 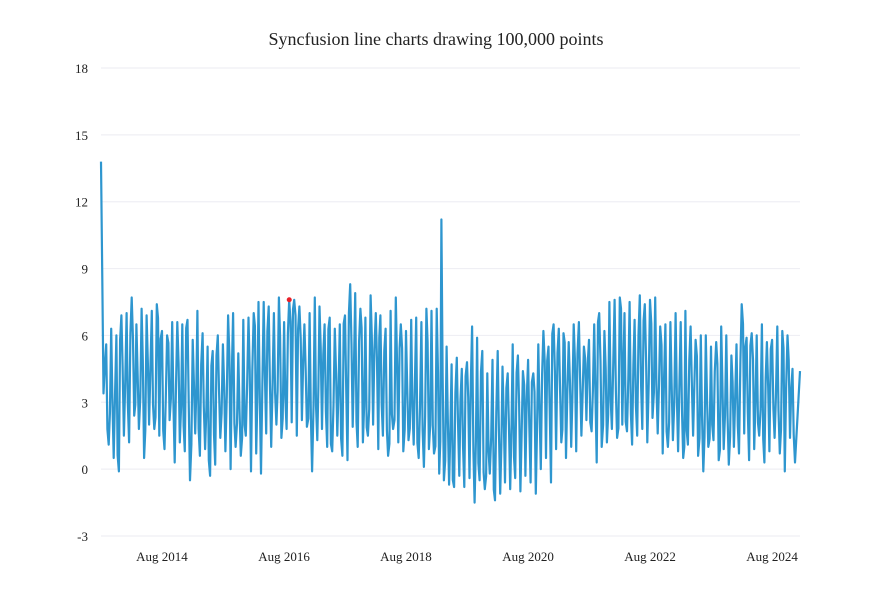 I want to click on y-axis: -3 0 3 6 9 12 15 18, so click(x=82, y=302).